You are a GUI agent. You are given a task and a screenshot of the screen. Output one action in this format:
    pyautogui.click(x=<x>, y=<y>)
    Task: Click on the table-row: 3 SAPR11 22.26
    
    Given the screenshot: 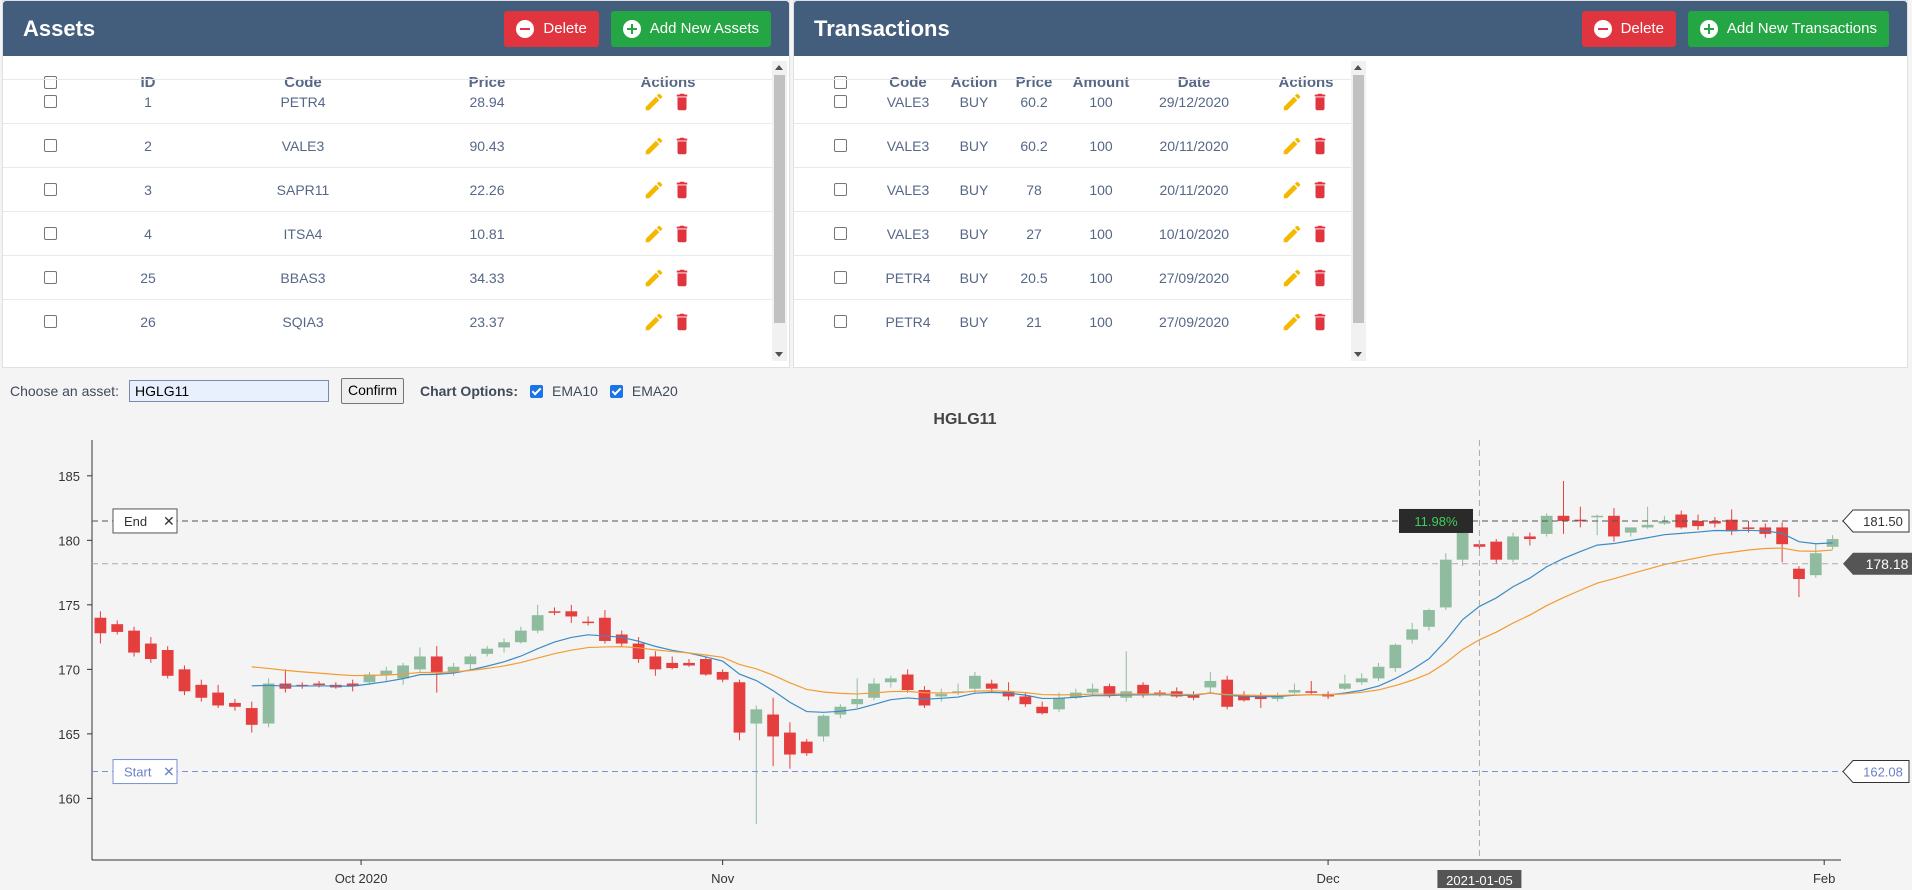 What is the action you would take?
    pyautogui.click(x=388, y=189)
    